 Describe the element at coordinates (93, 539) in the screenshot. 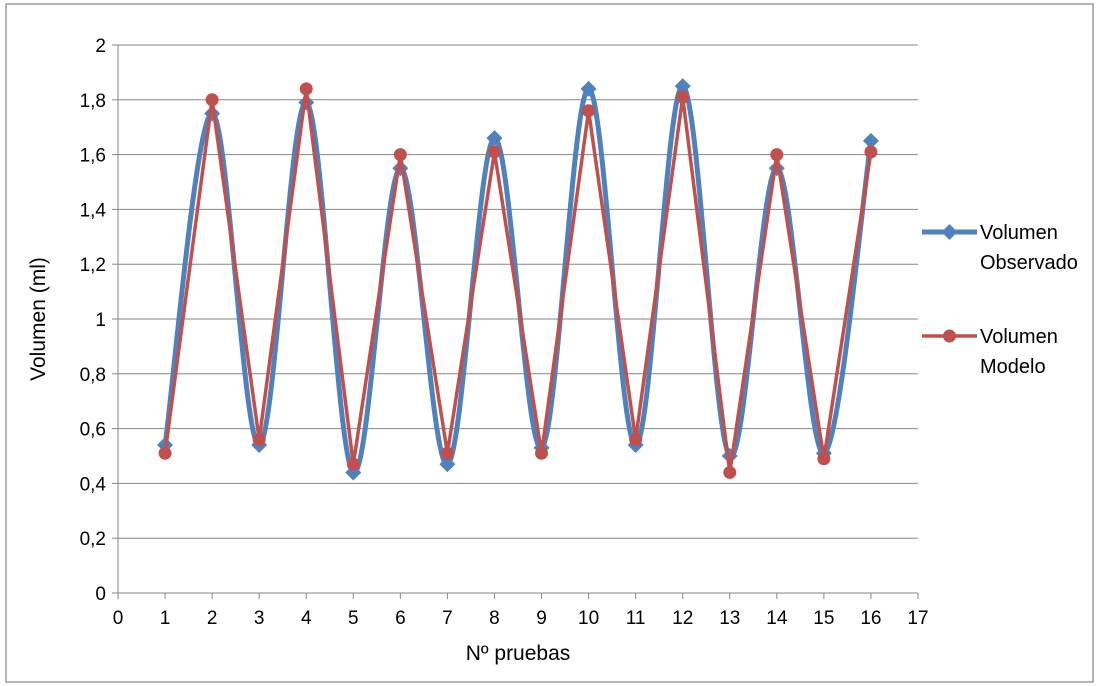

I see `y-tick-label: 0,2` at that location.